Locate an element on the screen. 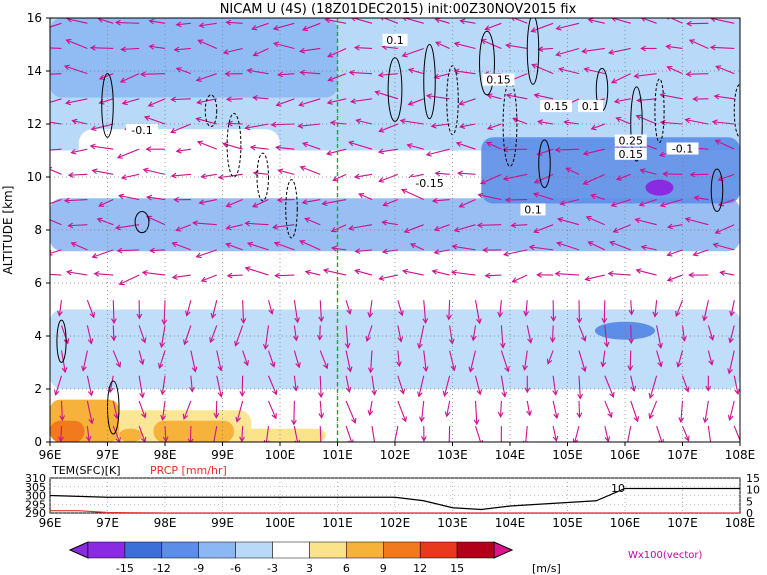 This screenshot has width=767, height=575. colorbar-label: -6 is located at coordinates (235, 568).